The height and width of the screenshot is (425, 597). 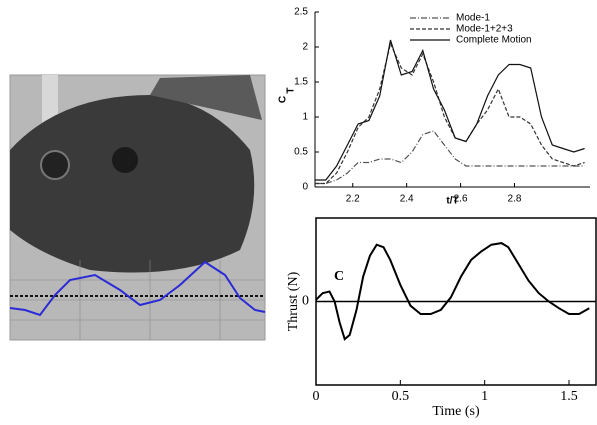 What do you see at coordinates (283, 99) in the screenshot?
I see `y-axis-label: C` at bounding box center [283, 99].